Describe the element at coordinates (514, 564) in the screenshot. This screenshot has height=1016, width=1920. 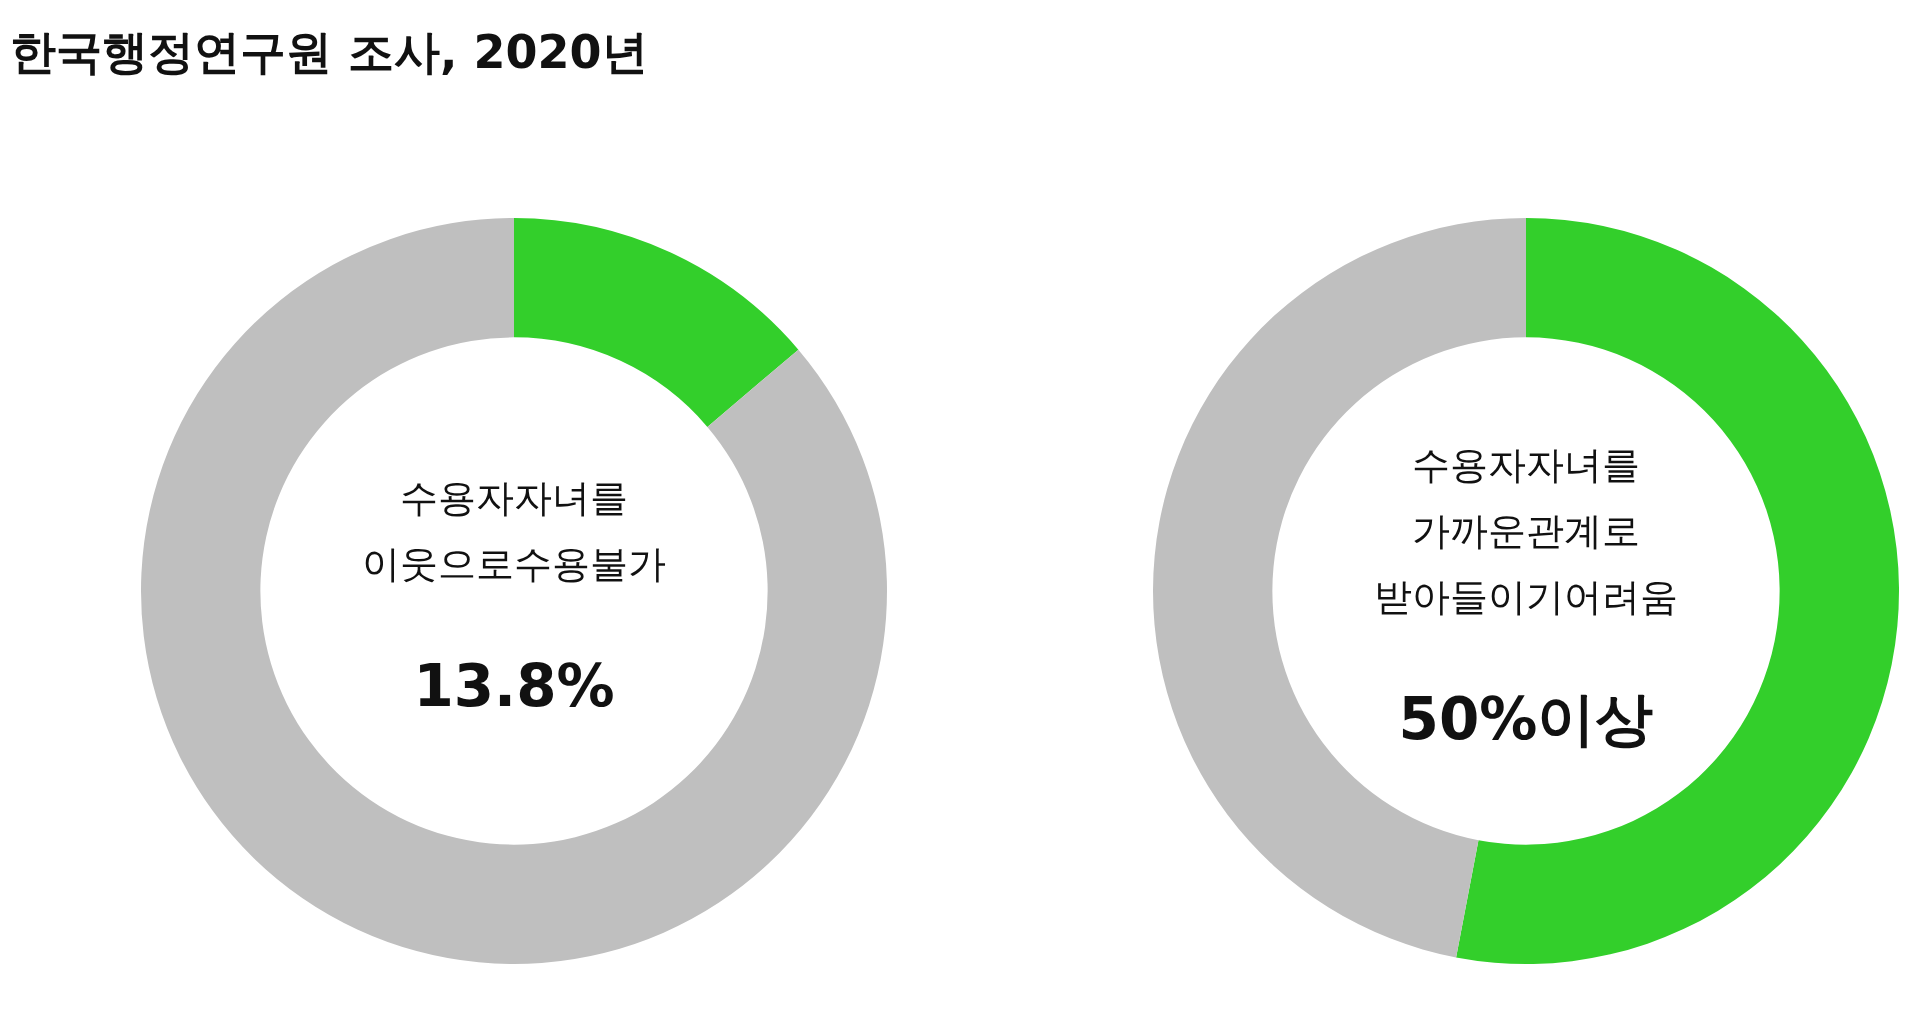
I see `text: 이웃으로수용불가` at that location.